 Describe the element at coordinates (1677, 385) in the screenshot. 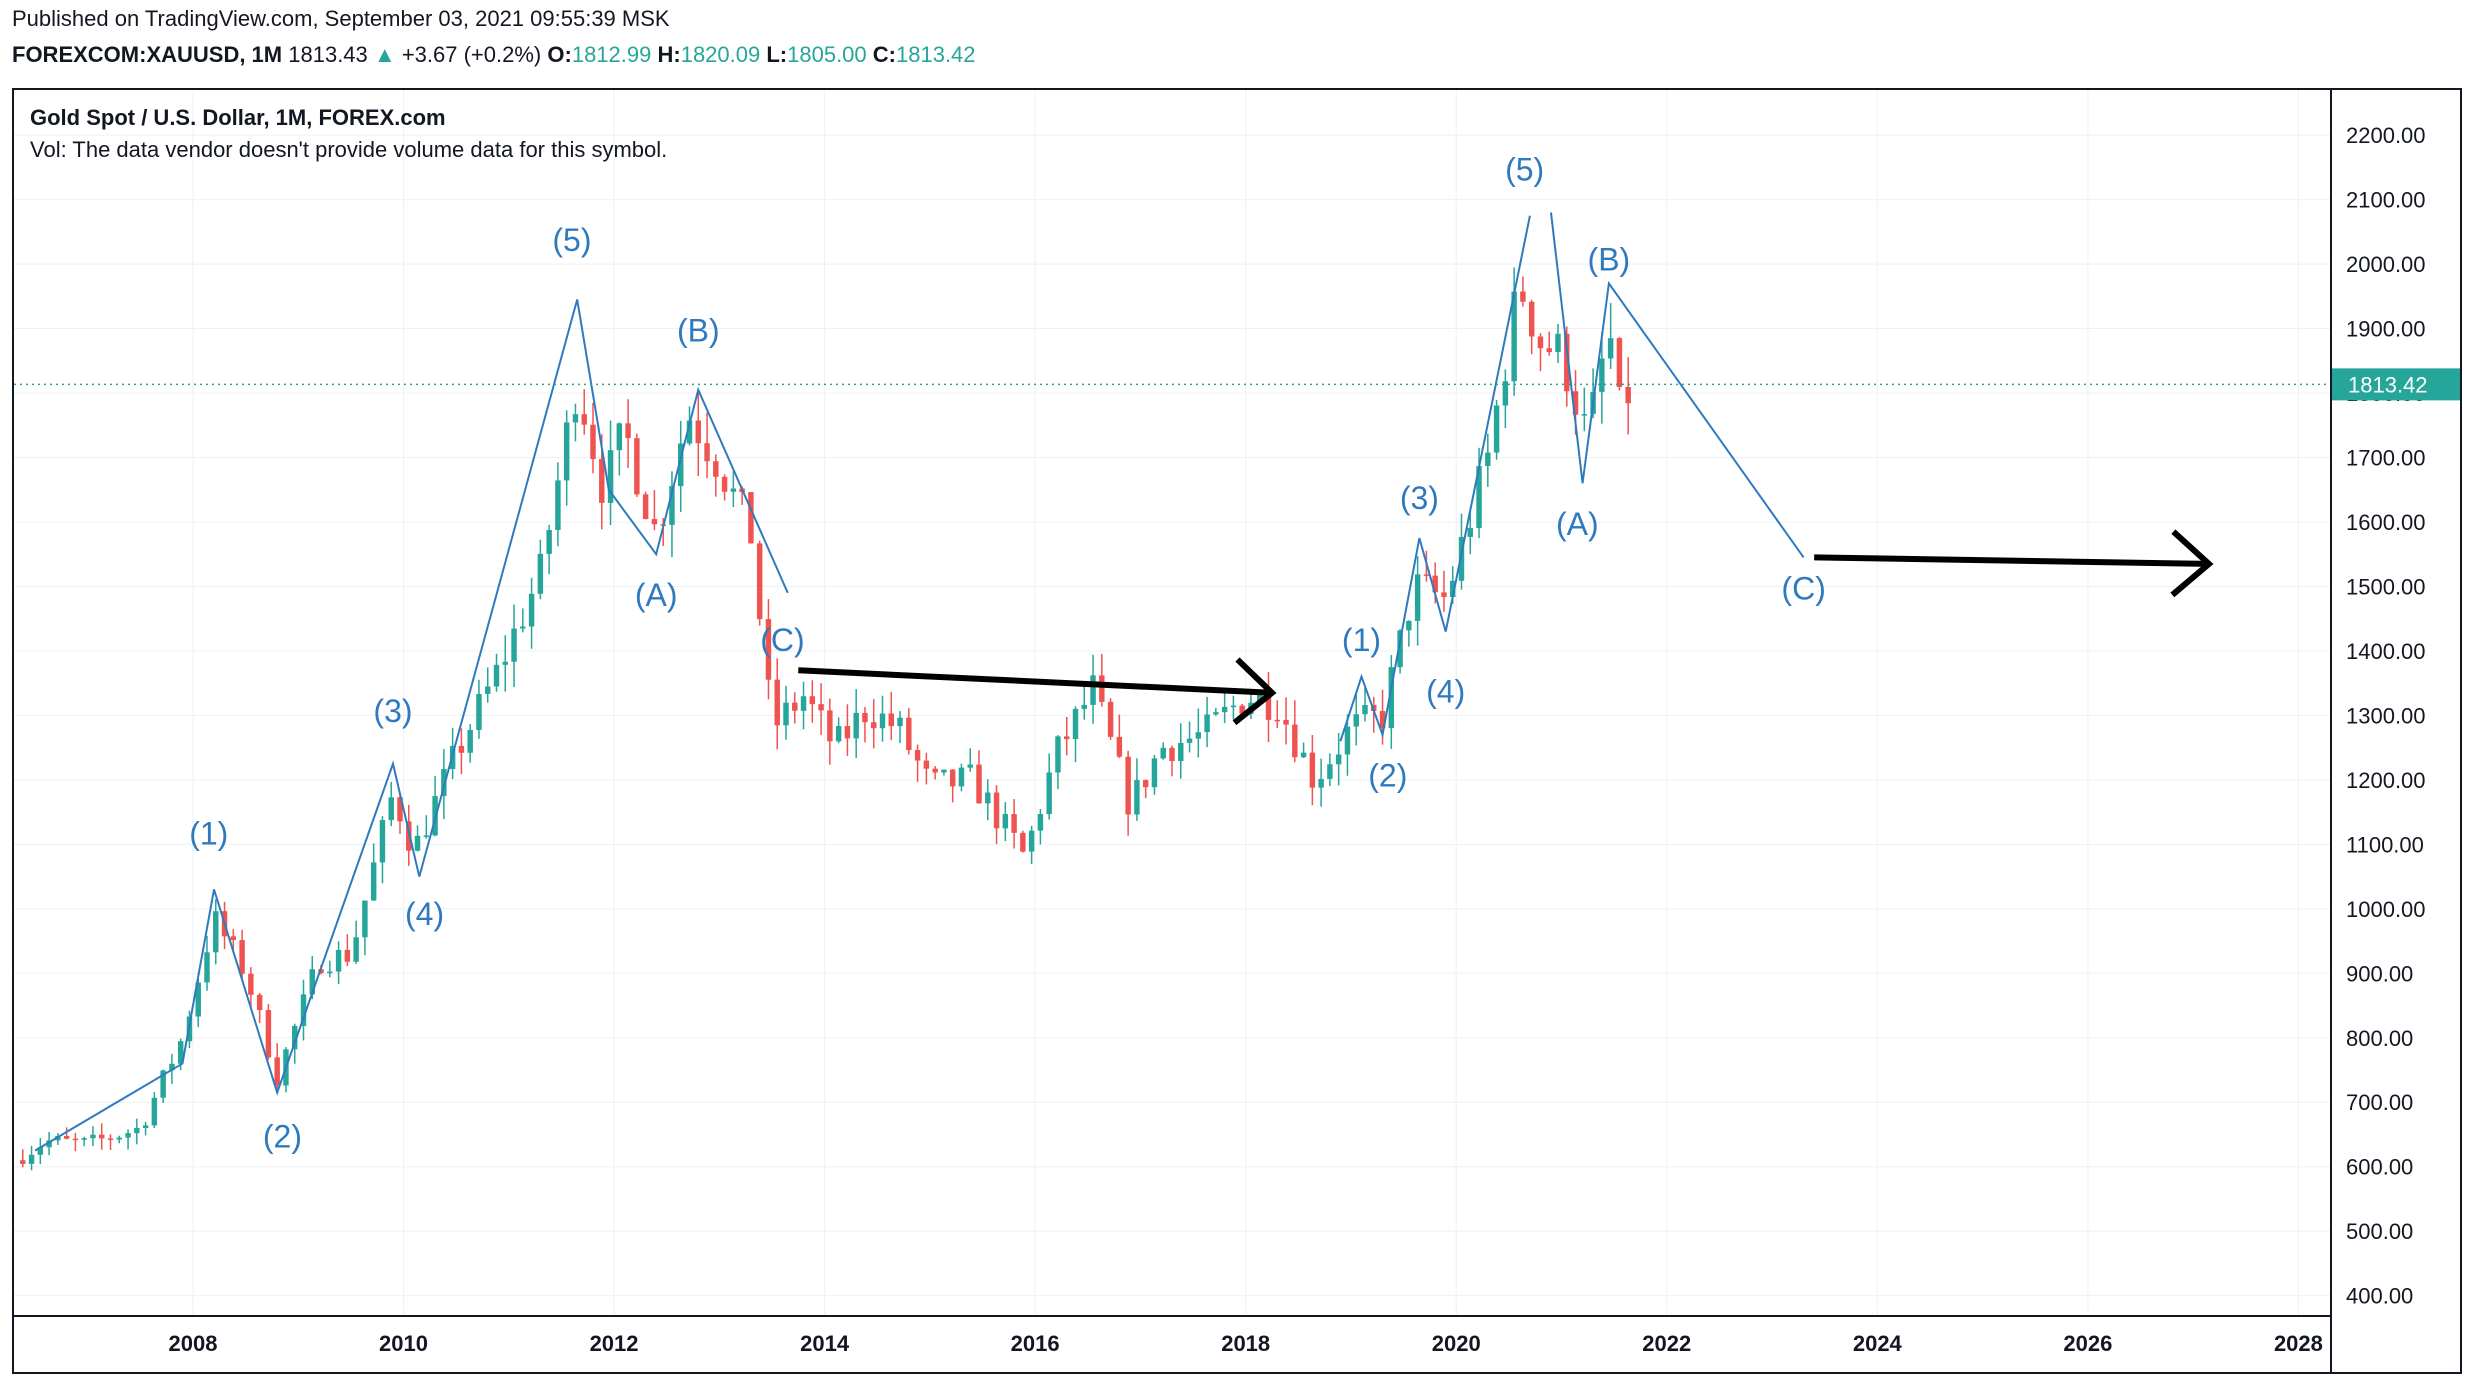

I see `wave-line-projection` at that location.